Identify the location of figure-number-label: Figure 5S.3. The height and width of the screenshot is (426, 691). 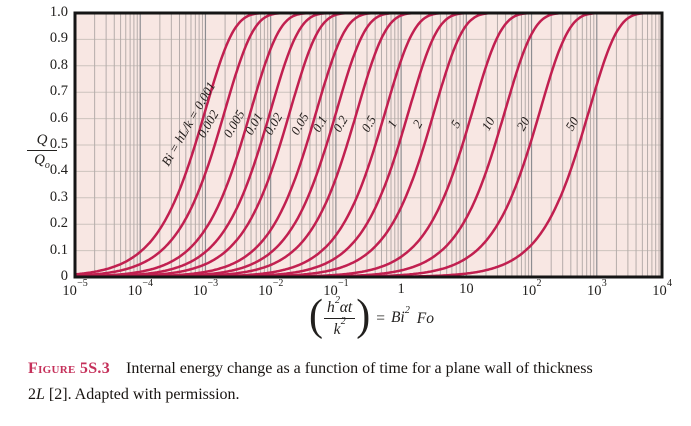
(69, 368).